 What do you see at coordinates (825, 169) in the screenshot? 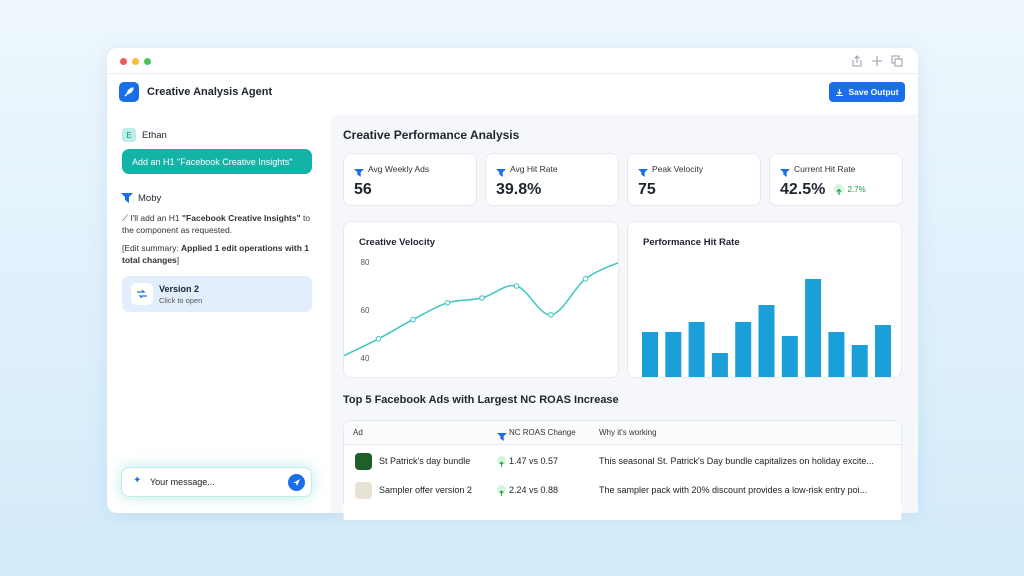
I see `kpi-label: Current Hit Rate` at bounding box center [825, 169].